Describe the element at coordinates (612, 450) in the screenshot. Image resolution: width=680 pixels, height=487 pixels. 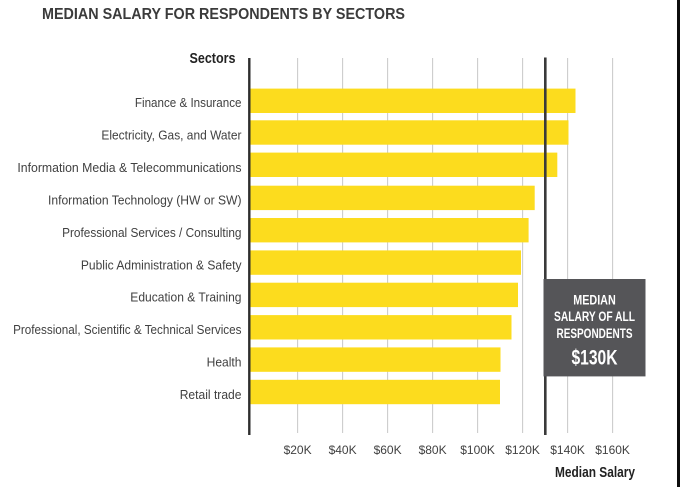
I see `svg-text: $160K` at that location.